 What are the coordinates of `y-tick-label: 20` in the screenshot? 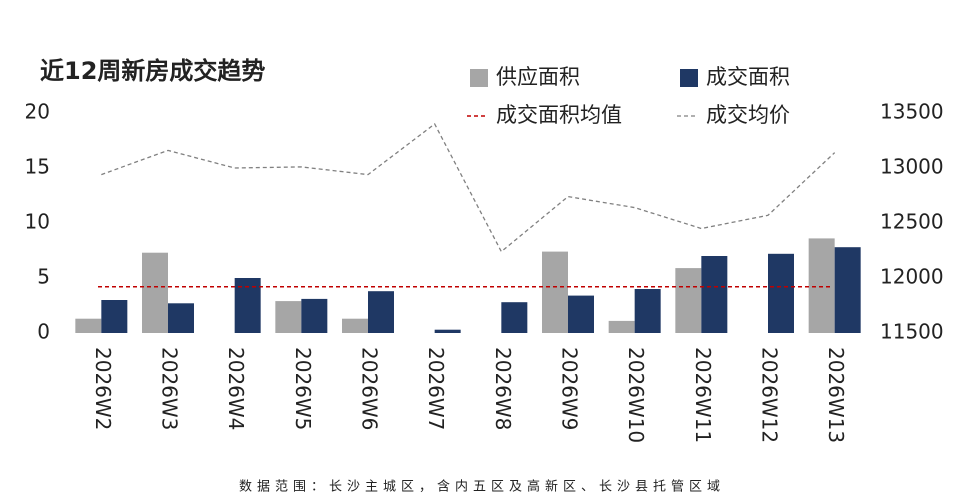 It's located at (37, 112).